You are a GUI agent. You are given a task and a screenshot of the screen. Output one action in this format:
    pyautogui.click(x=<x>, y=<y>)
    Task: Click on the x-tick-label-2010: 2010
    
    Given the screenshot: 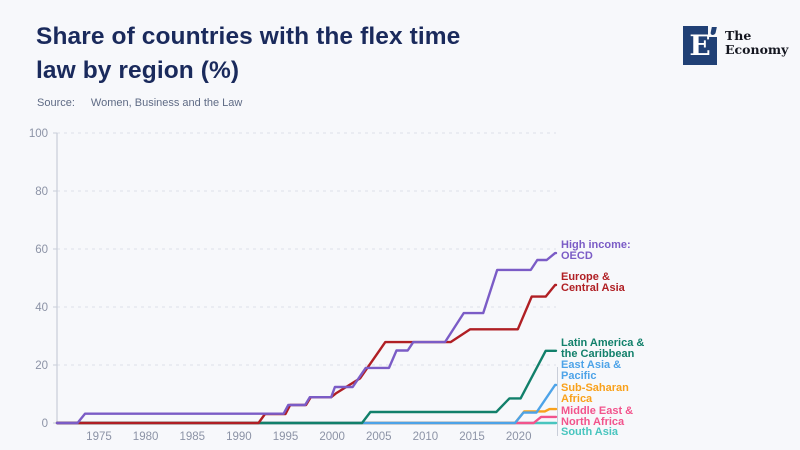 What is the action you would take?
    pyautogui.click(x=426, y=437)
    